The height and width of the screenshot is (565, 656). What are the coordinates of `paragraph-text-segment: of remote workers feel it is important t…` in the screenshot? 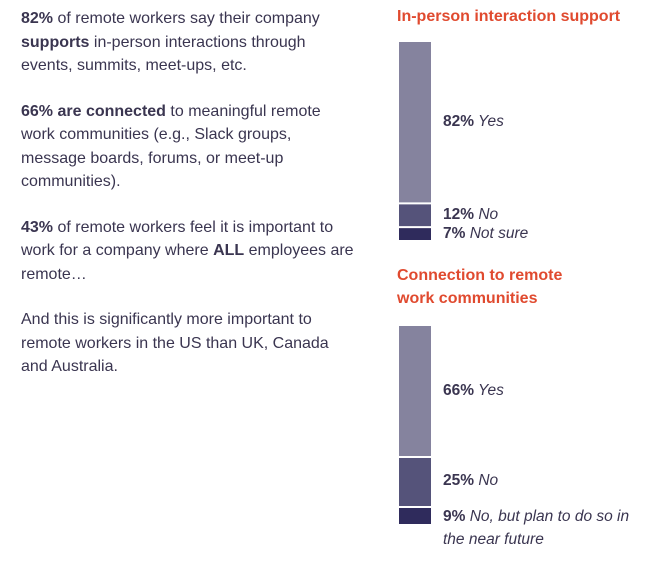 It's located at (177, 239).